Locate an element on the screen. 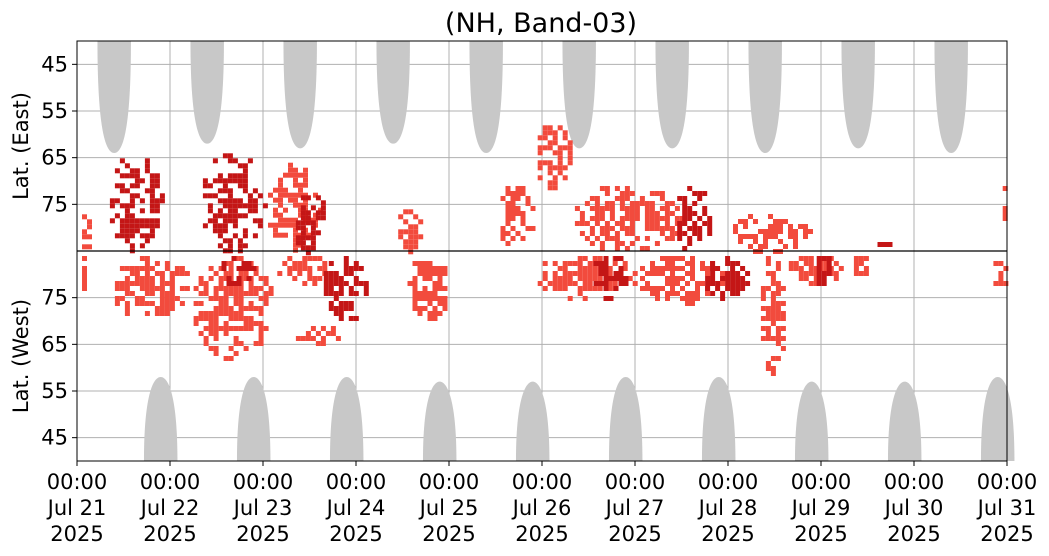  y-tick-label: 65 is located at coordinates (54, 158).